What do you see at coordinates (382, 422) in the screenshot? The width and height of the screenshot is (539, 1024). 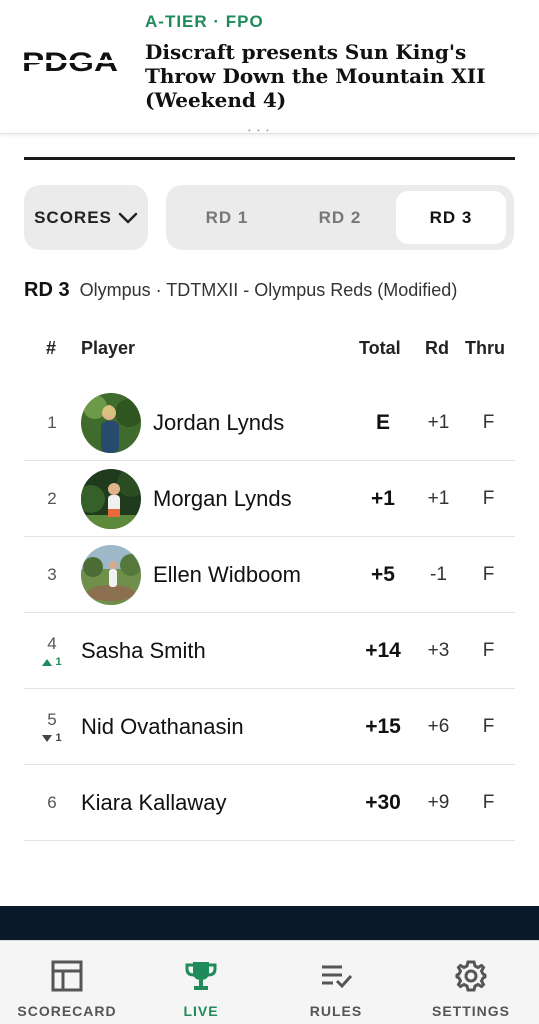 I see `total-score: E` at bounding box center [382, 422].